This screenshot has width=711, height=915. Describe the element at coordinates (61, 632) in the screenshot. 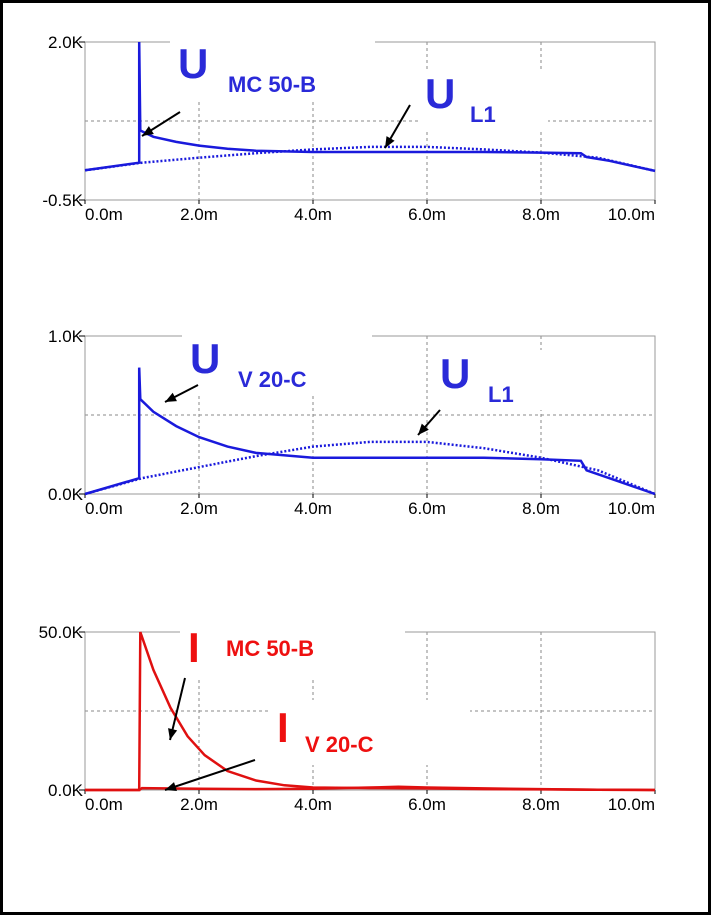

I see `y-tick-label: 50.0K` at that location.